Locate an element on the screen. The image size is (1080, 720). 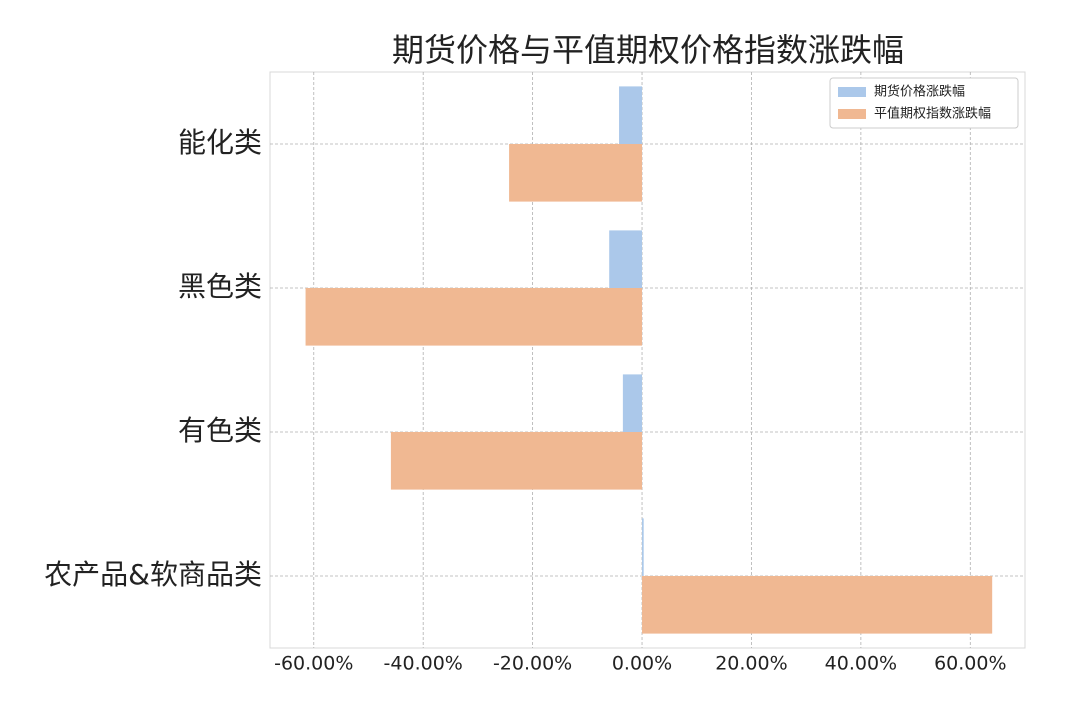
y-tick-label: 农产品&软商品类 is located at coordinates (153, 574).